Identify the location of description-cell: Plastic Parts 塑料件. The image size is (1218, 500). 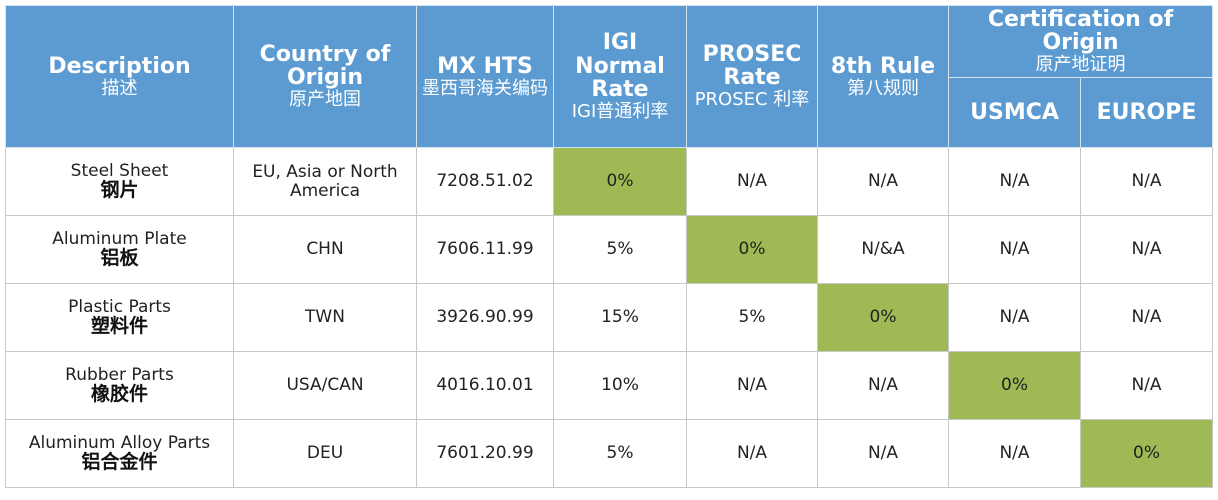
(119, 318).